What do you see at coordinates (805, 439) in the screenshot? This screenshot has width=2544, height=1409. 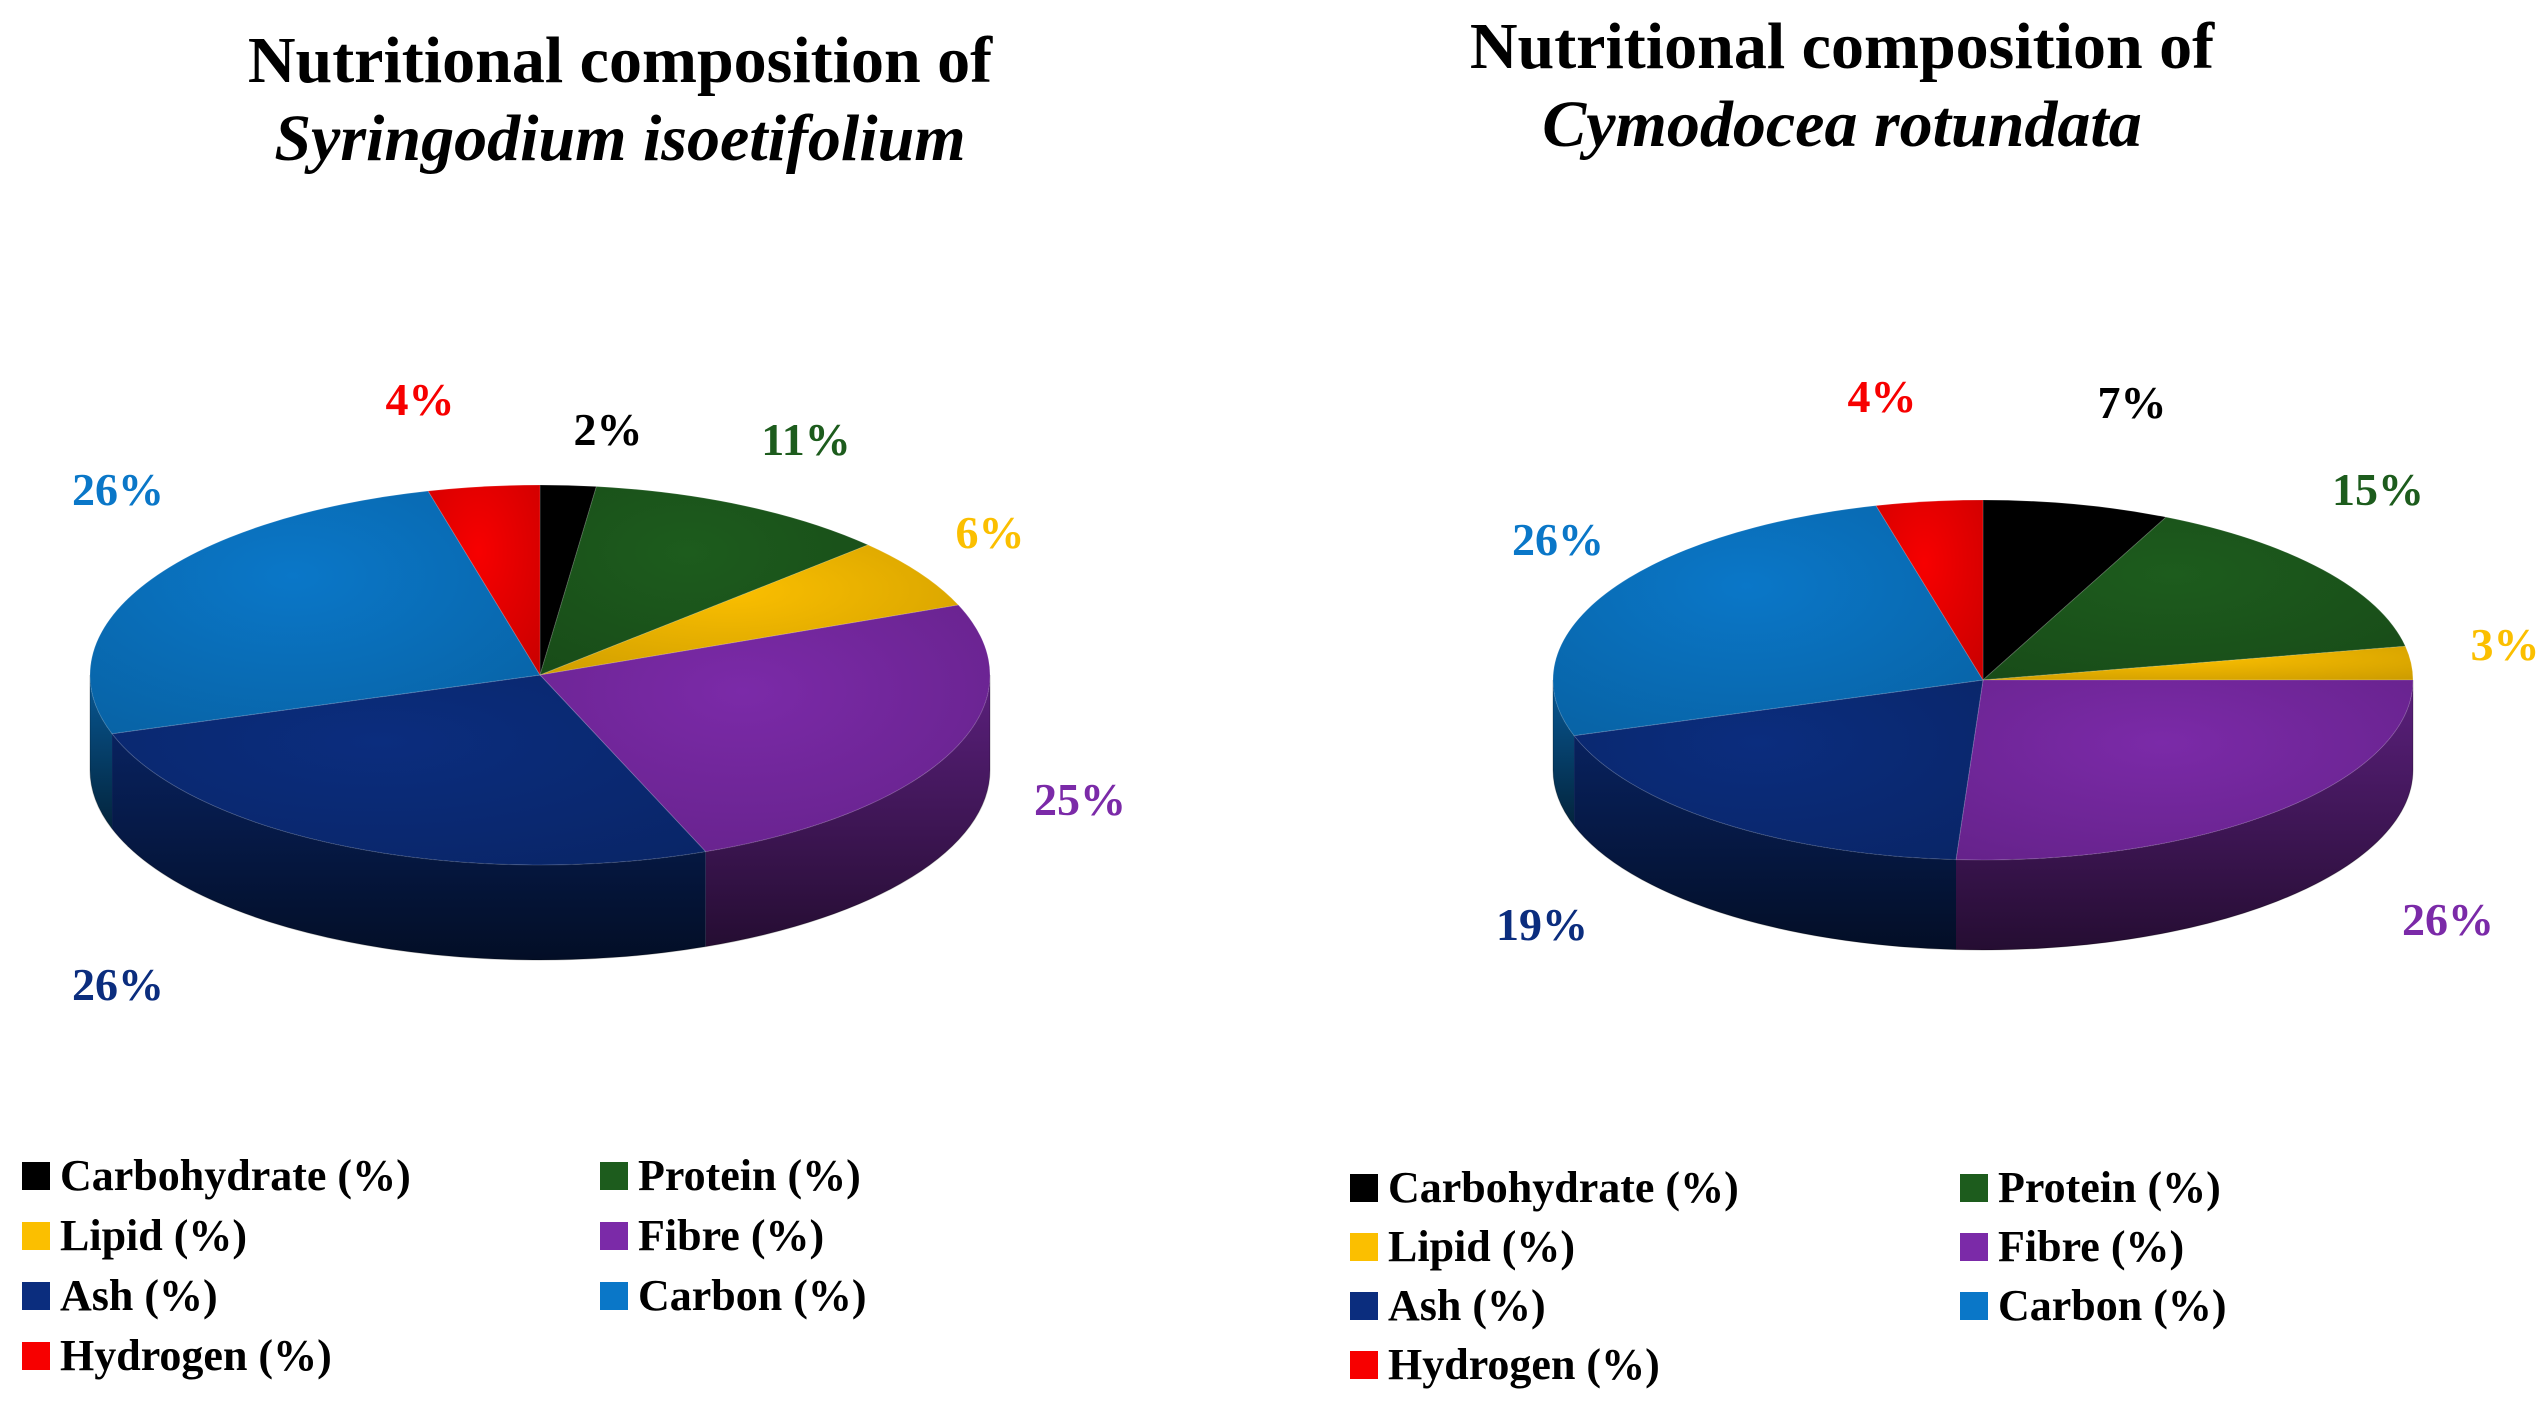 I see `data-label: 11%` at bounding box center [805, 439].